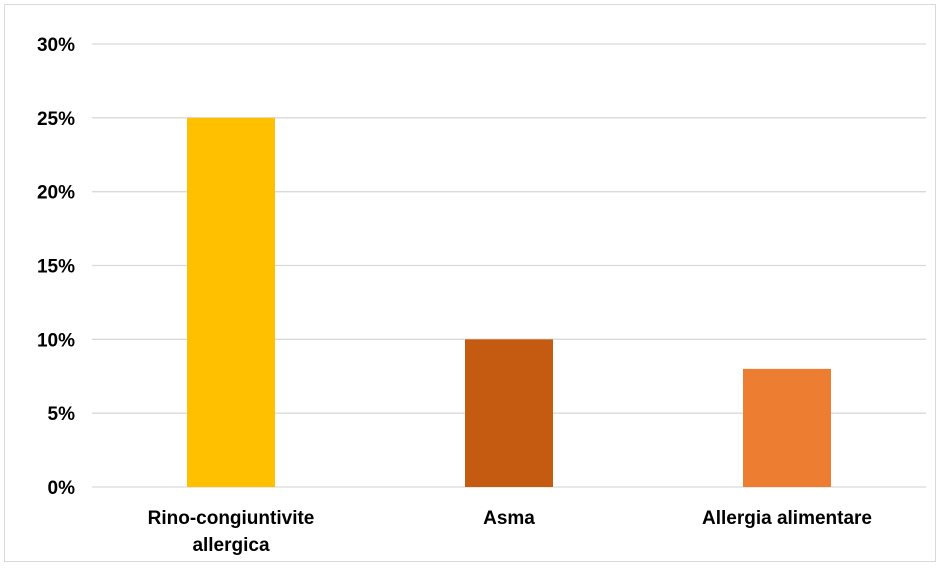  Describe the element at coordinates (62, 414) in the screenshot. I see `y-tick-label: 5%` at that location.